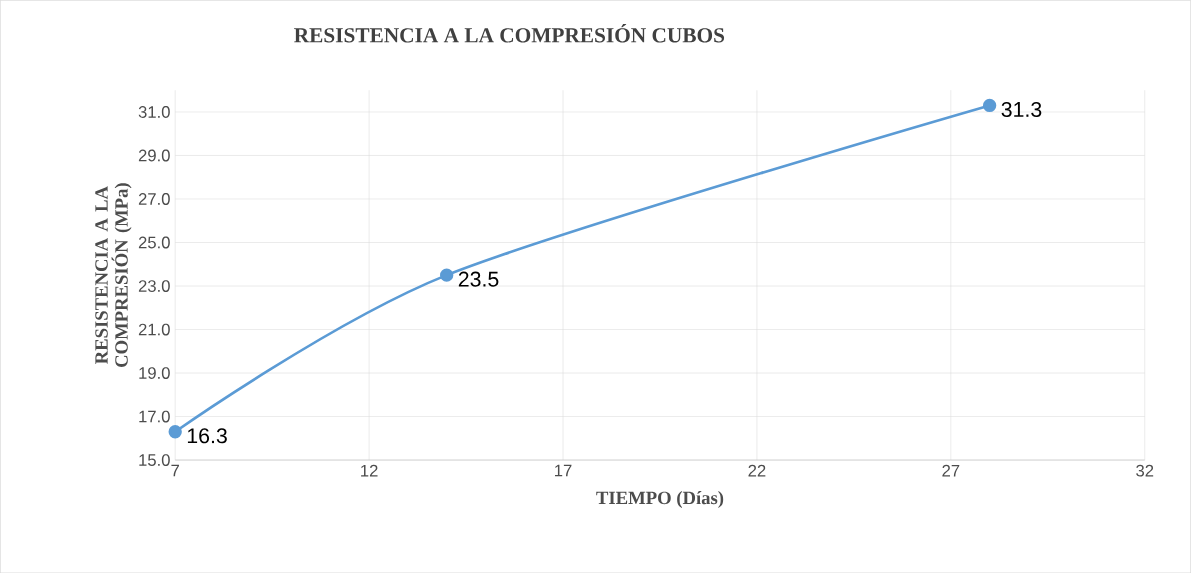 This screenshot has width=1191, height=573. I want to click on y-tick-label: 29.0, so click(154, 155).